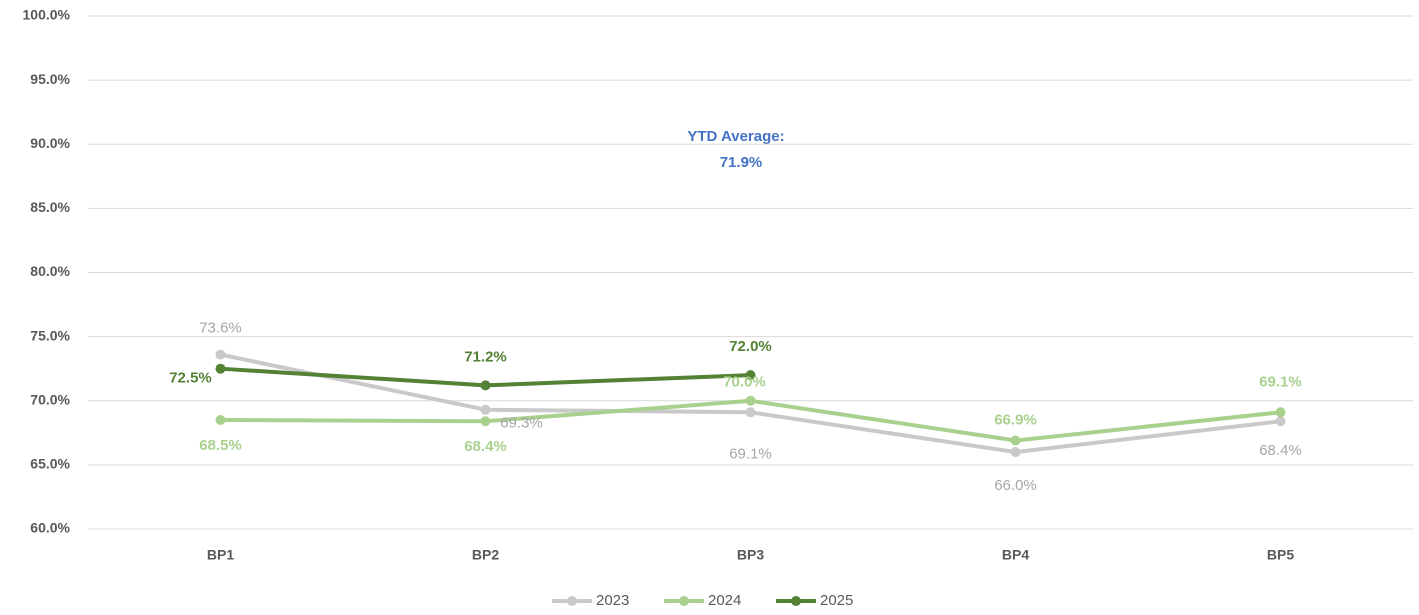  What do you see at coordinates (485, 555) in the screenshot?
I see `x-tick-label: BP2` at bounding box center [485, 555].